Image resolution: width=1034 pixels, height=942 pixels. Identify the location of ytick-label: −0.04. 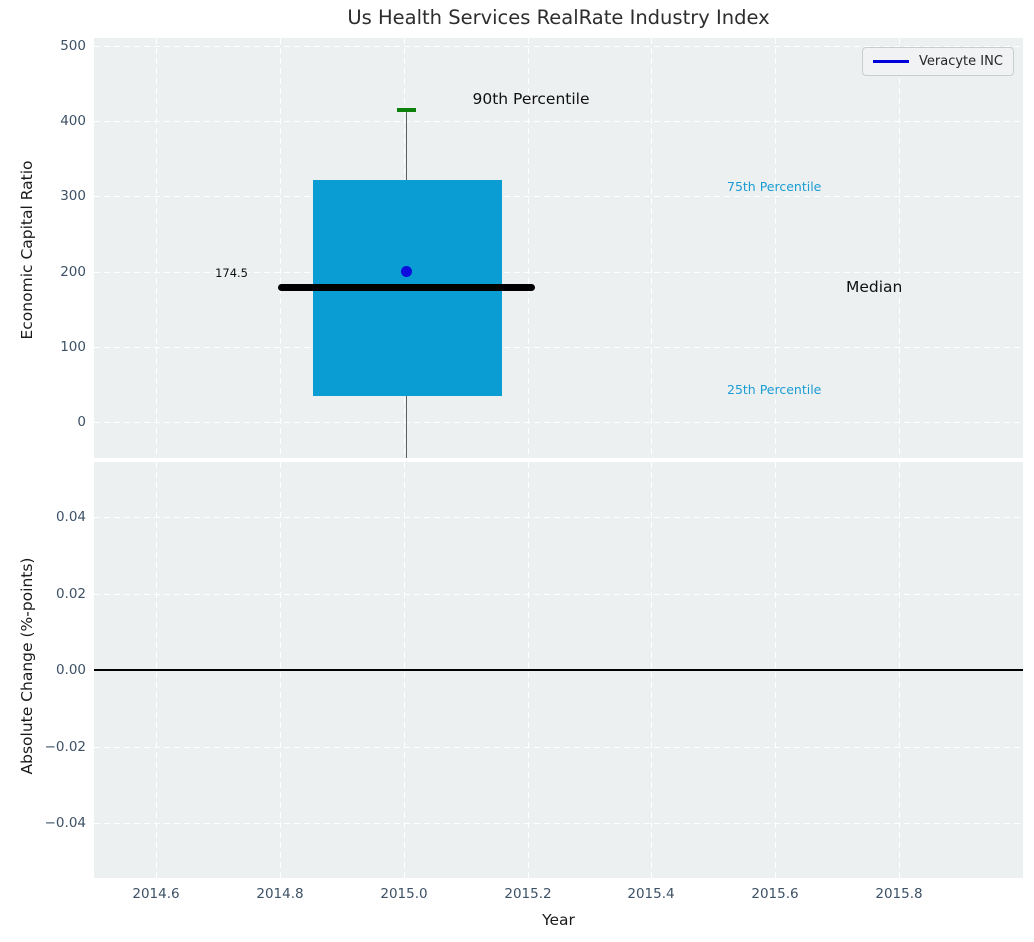
(65, 823).